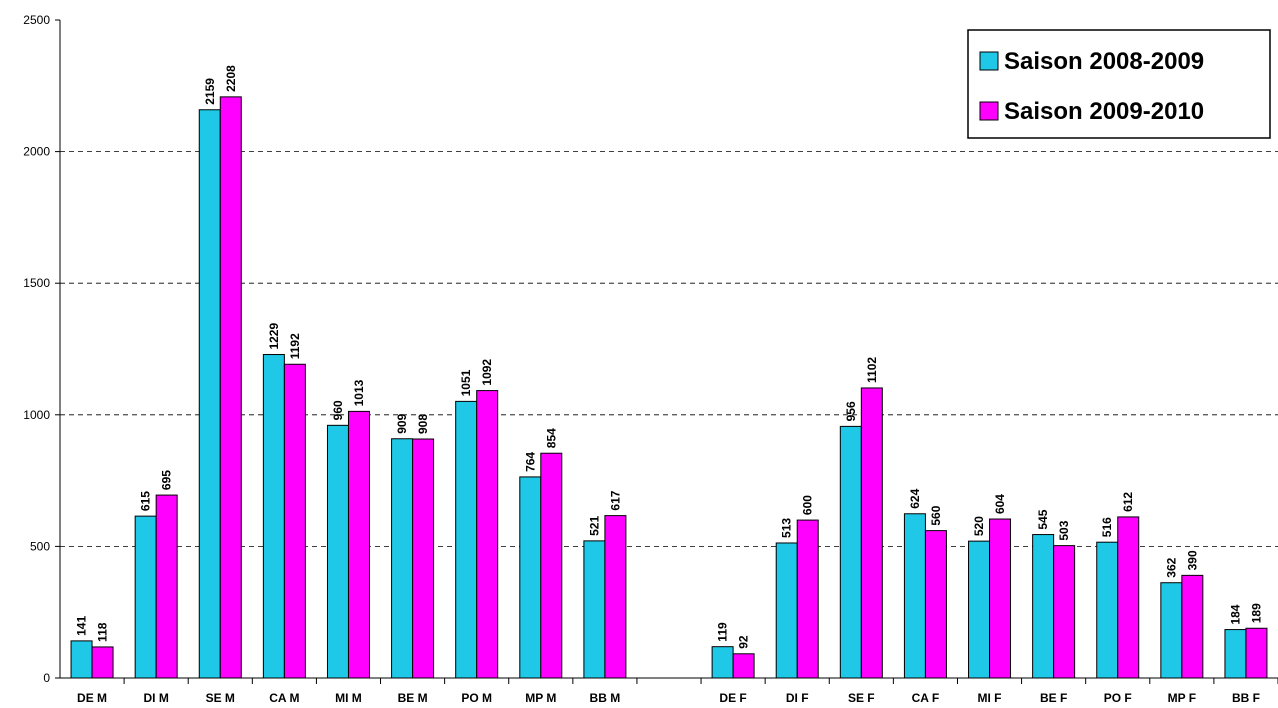 The height and width of the screenshot is (708, 1278). Describe the element at coordinates (1235, 614) in the screenshot. I see `value-label: 184` at that location.